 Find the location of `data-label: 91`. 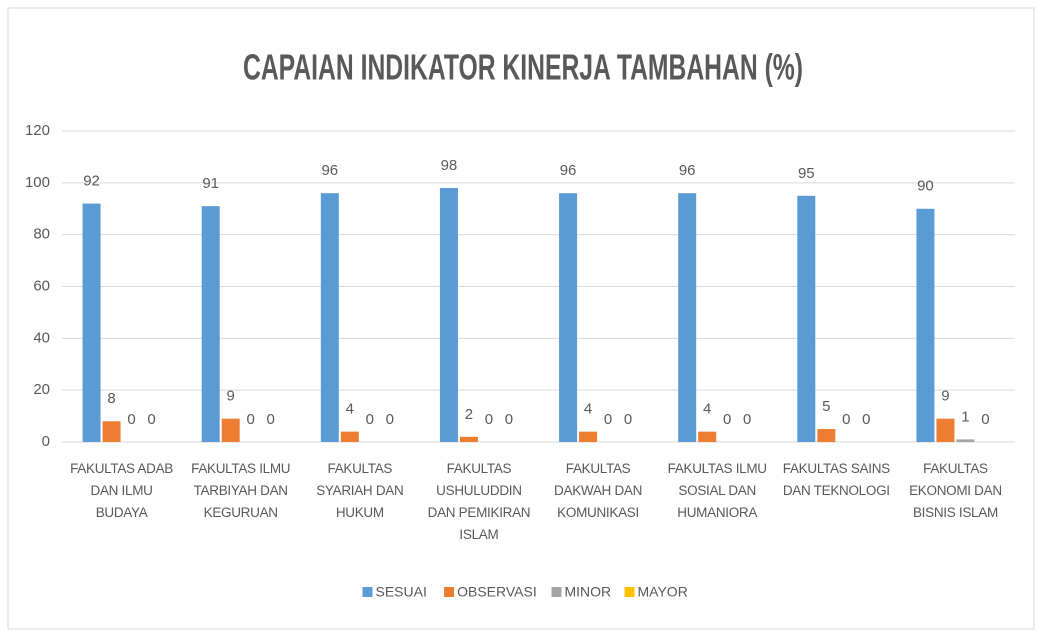

data-label: 91 is located at coordinates (210, 183).